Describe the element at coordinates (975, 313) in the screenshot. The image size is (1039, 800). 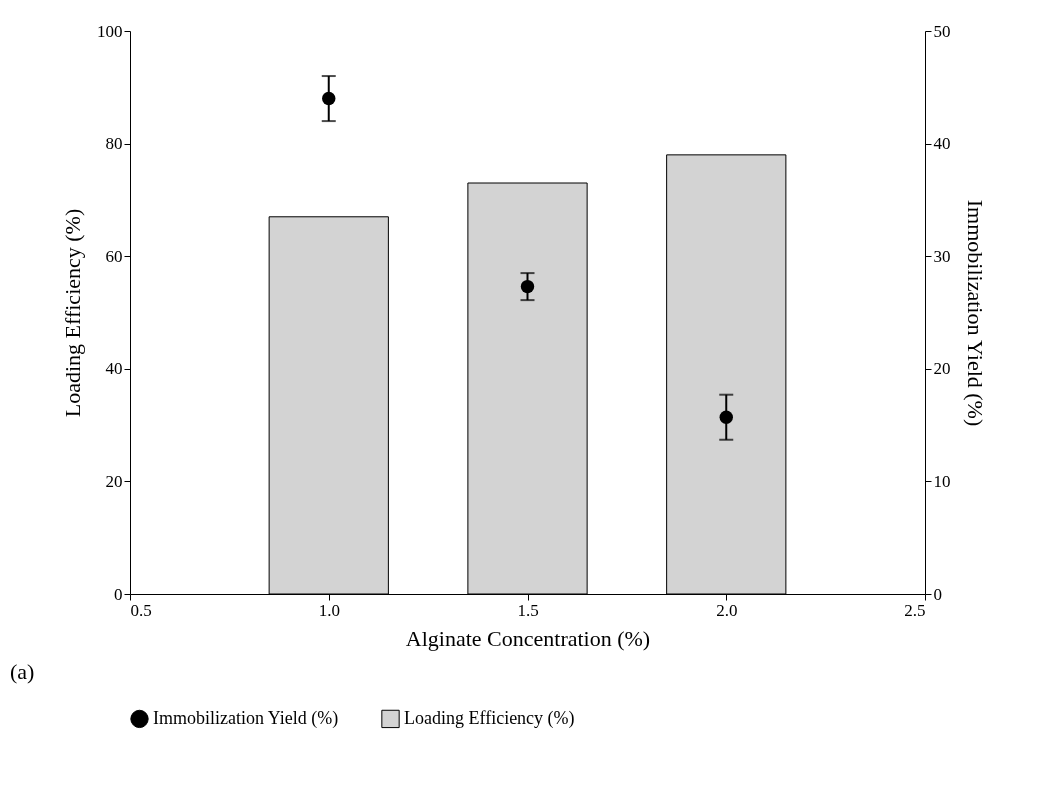
I see `y2-axis-title: Immobilization Yield (%)` at that location.